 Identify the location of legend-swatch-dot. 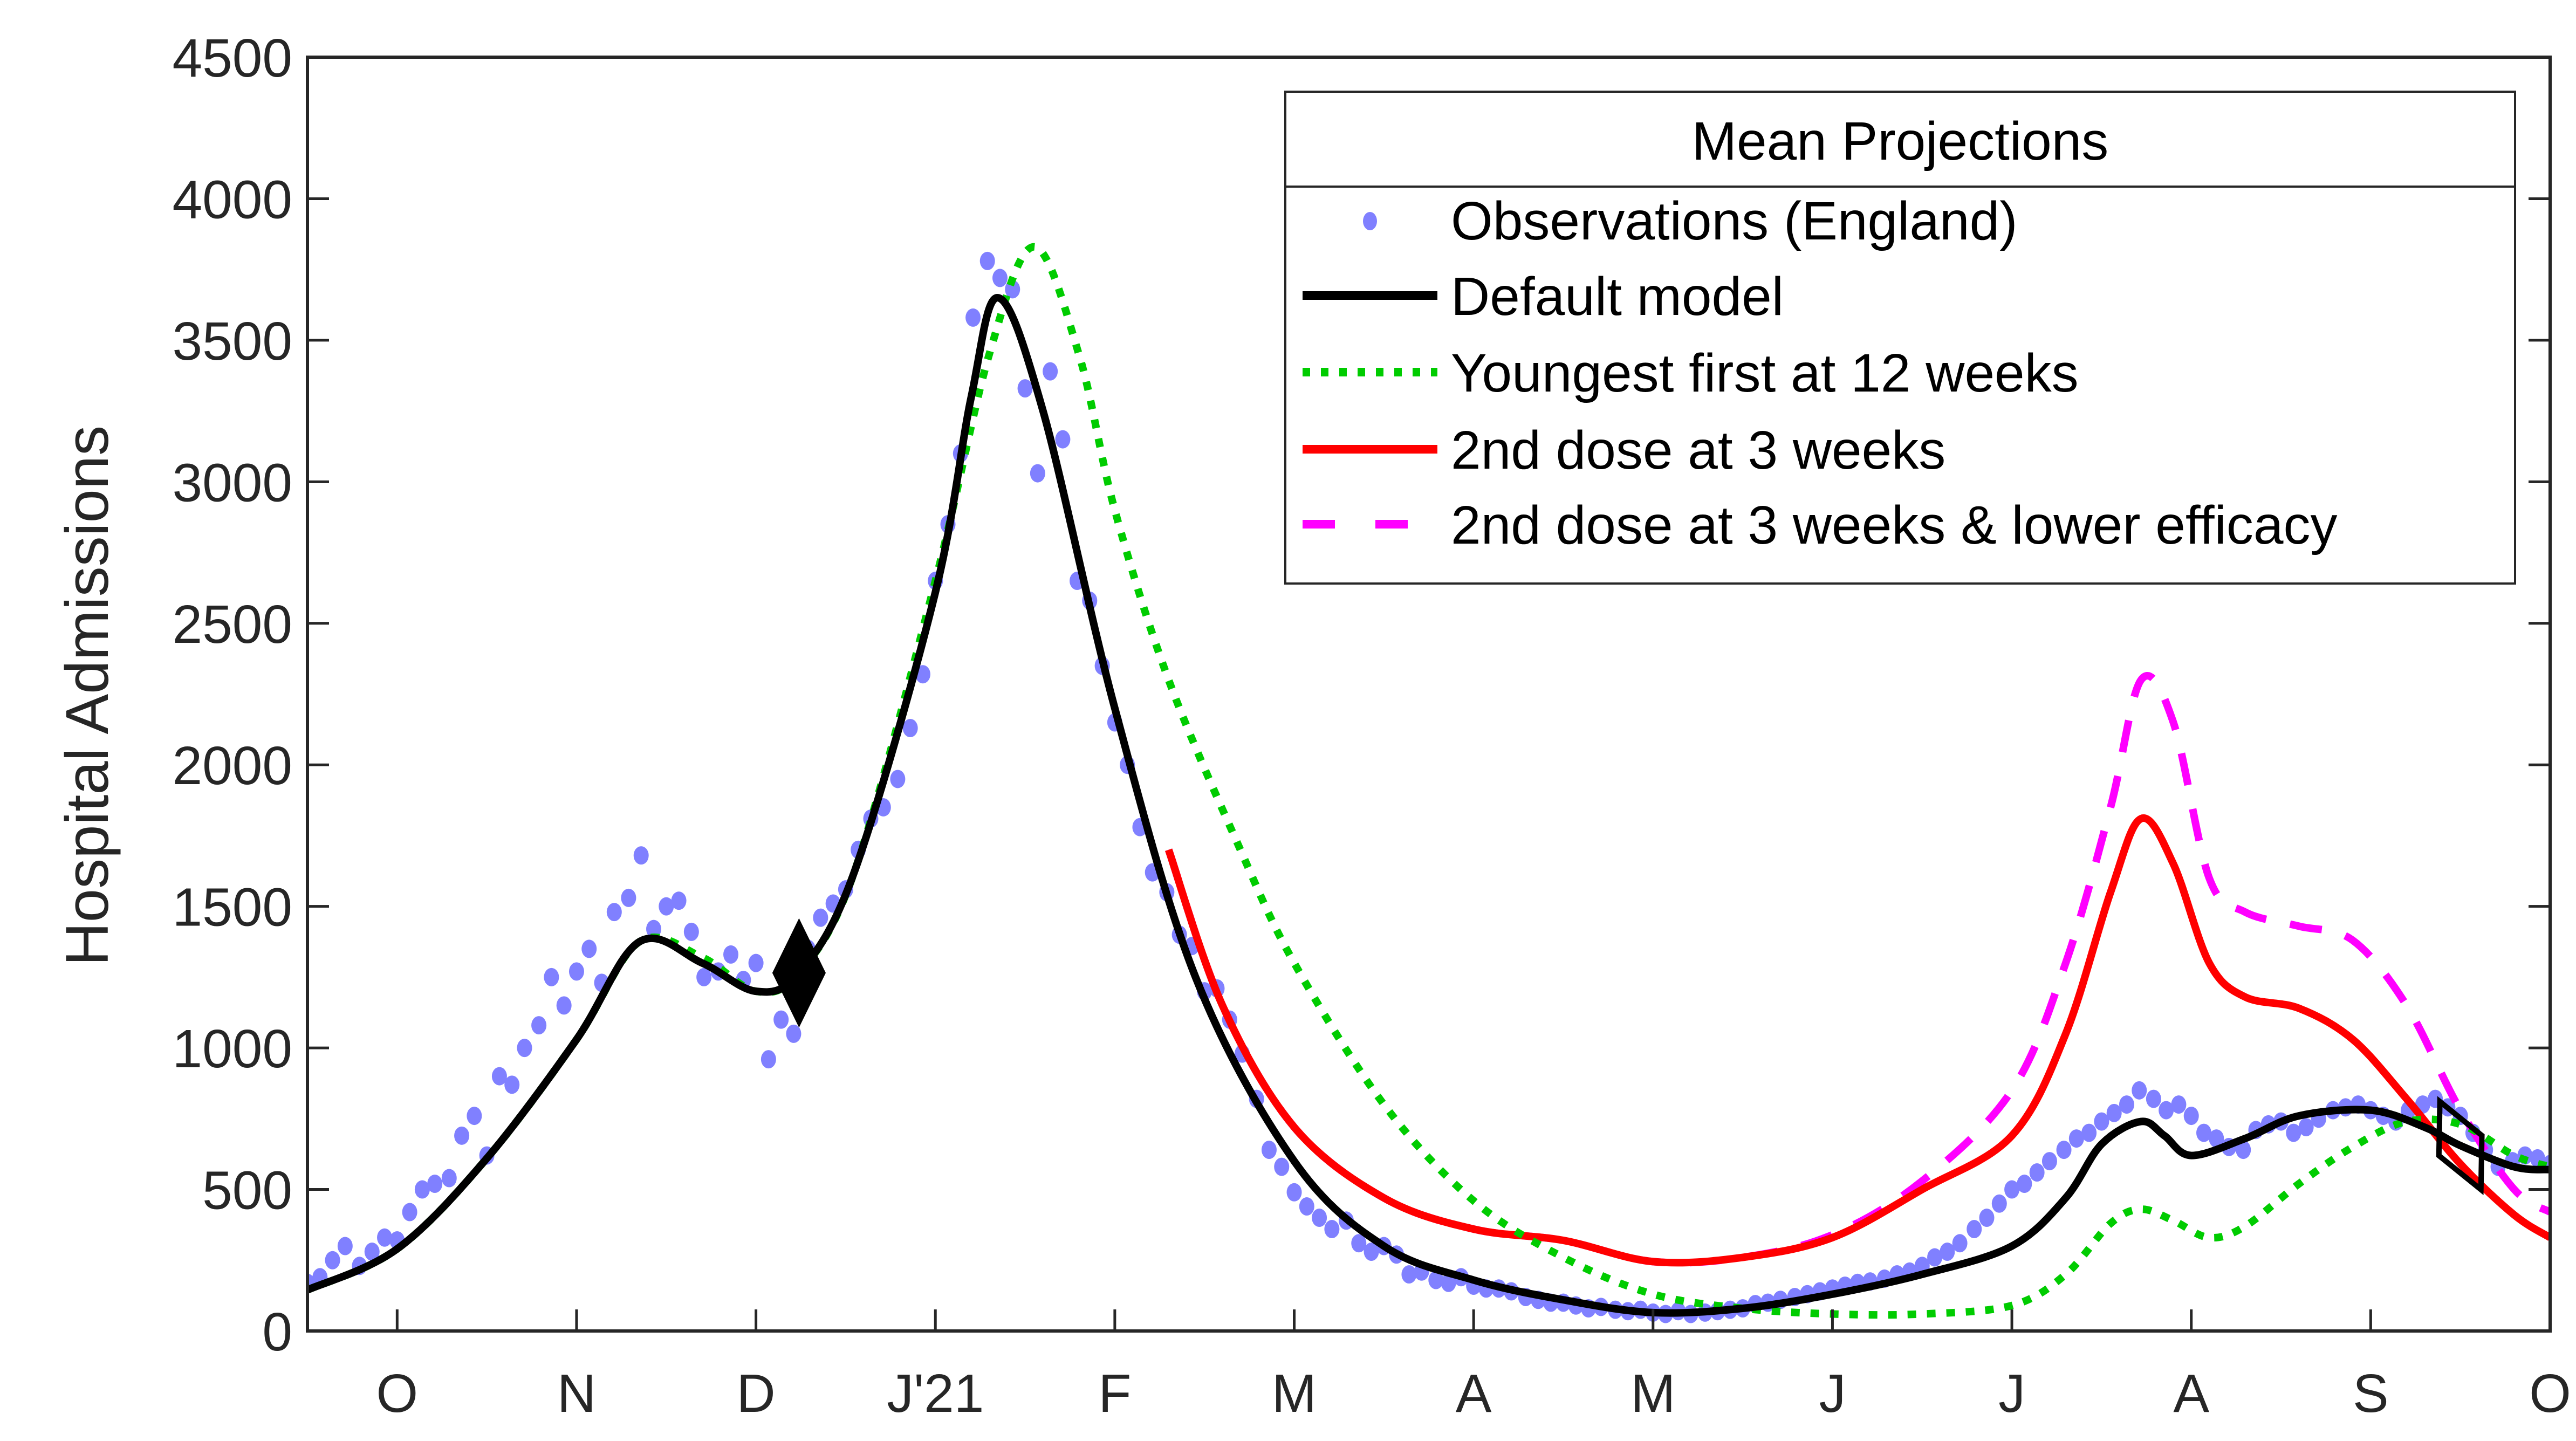
(1370, 221).